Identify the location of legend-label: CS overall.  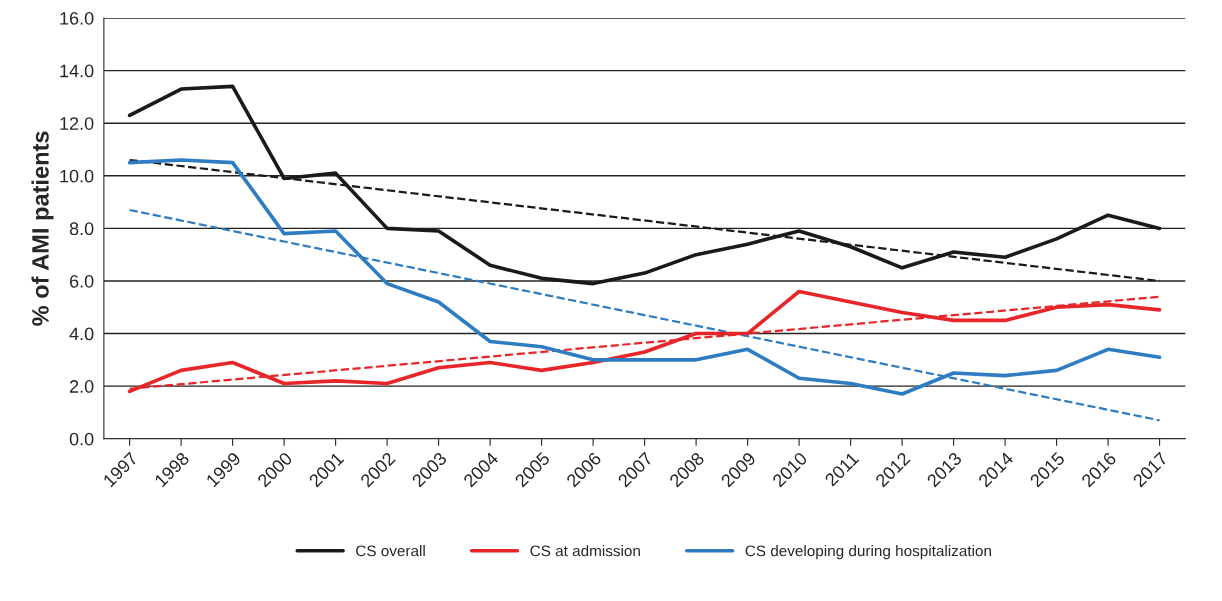
(390, 551).